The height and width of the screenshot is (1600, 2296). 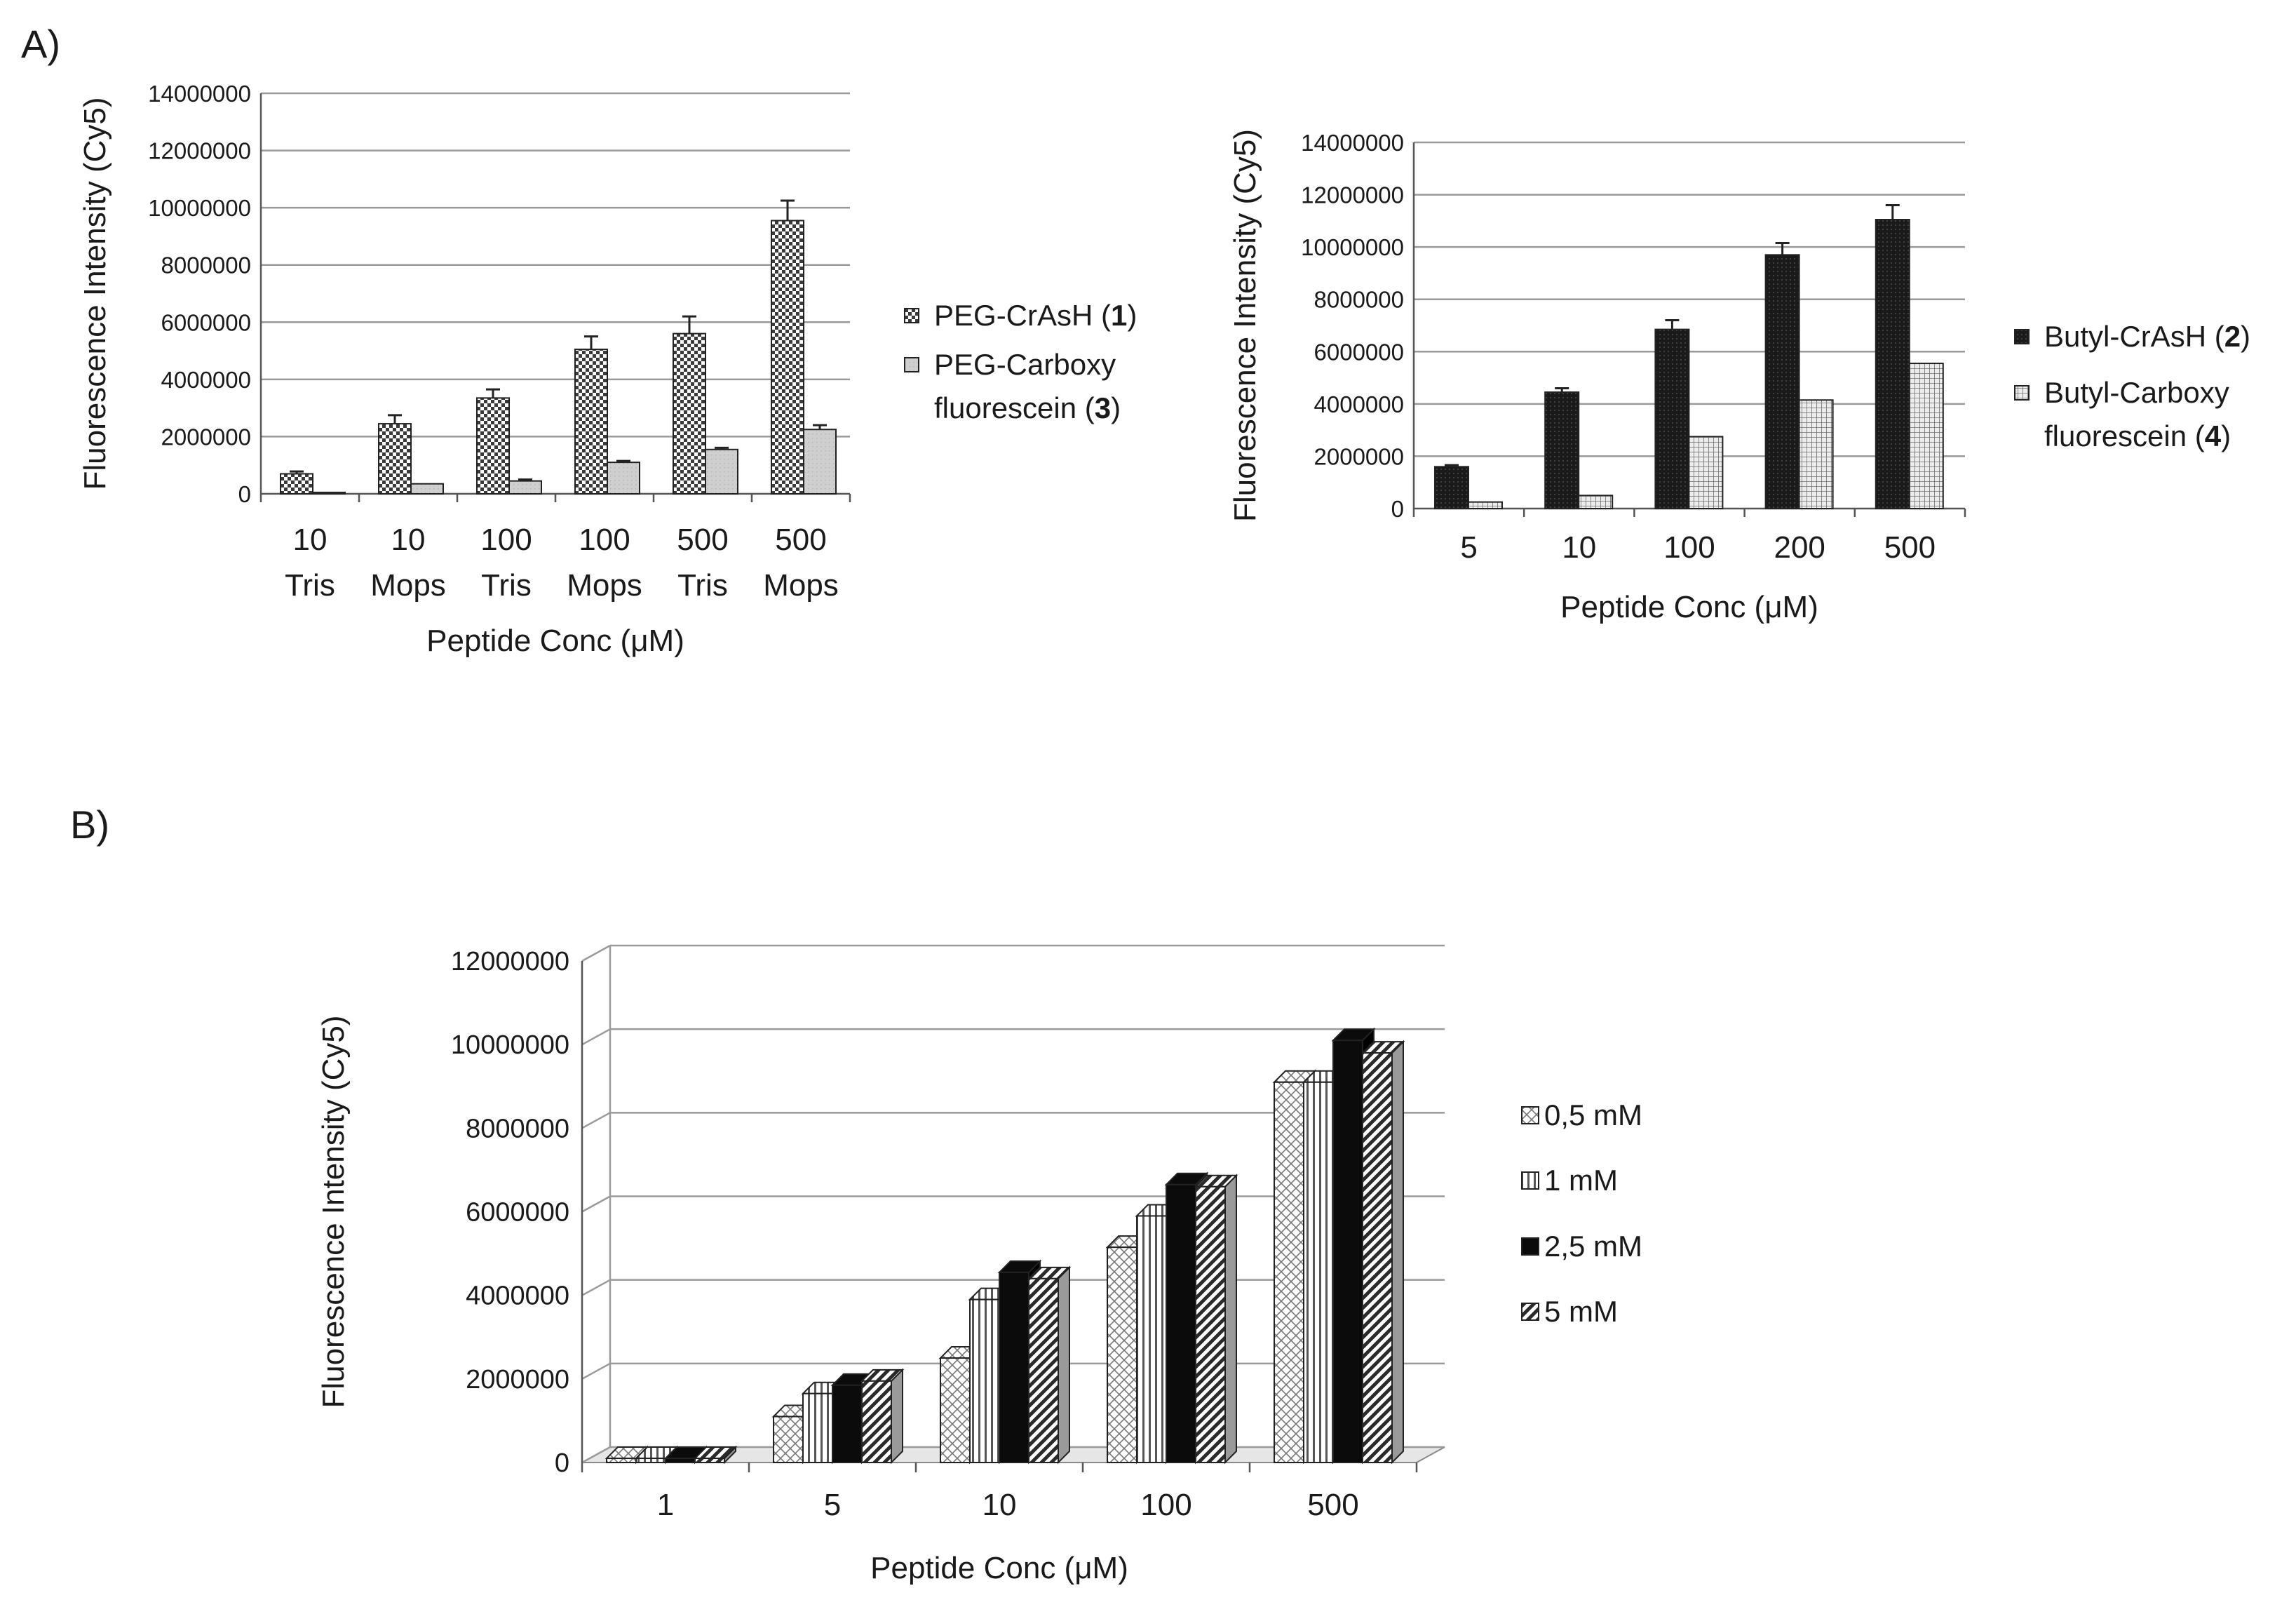 What do you see at coordinates (554, 294) in the screenshot?
I see `axis-line` at bounding box center [554, 294].